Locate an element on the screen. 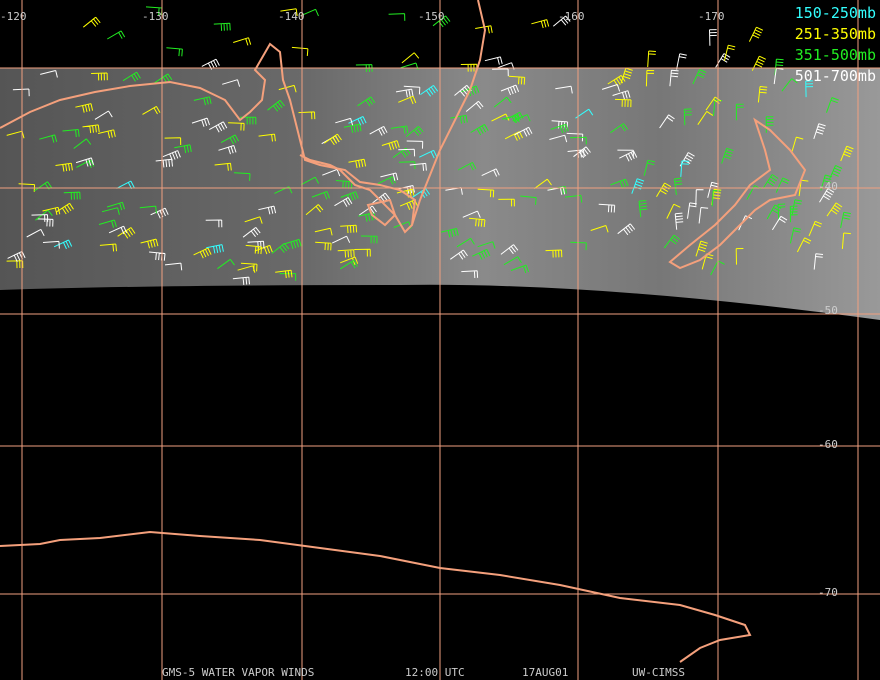  legend-entry: 251-350mb is located at coordinates (835, 34).